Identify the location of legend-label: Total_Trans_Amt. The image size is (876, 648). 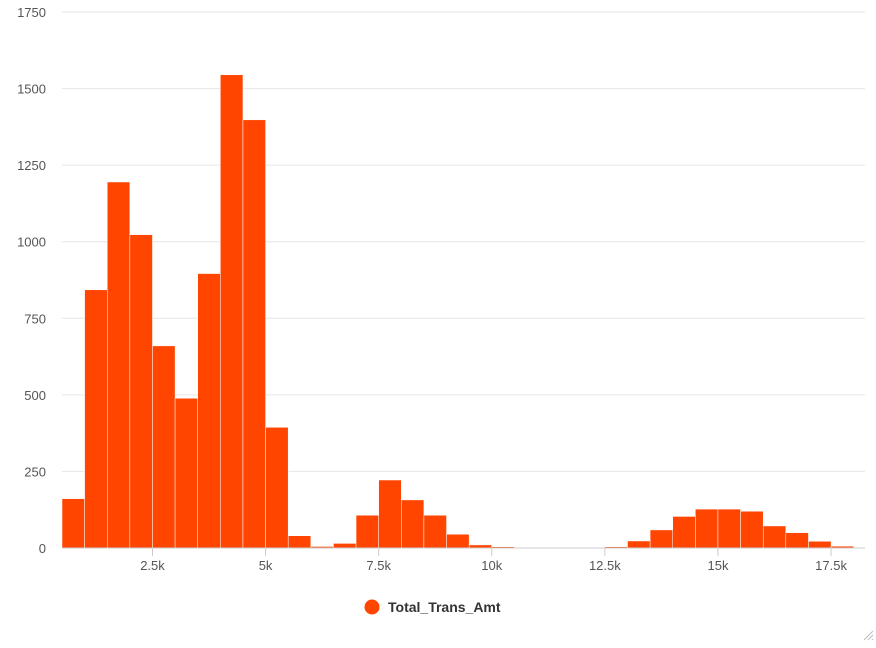
(444, 607).